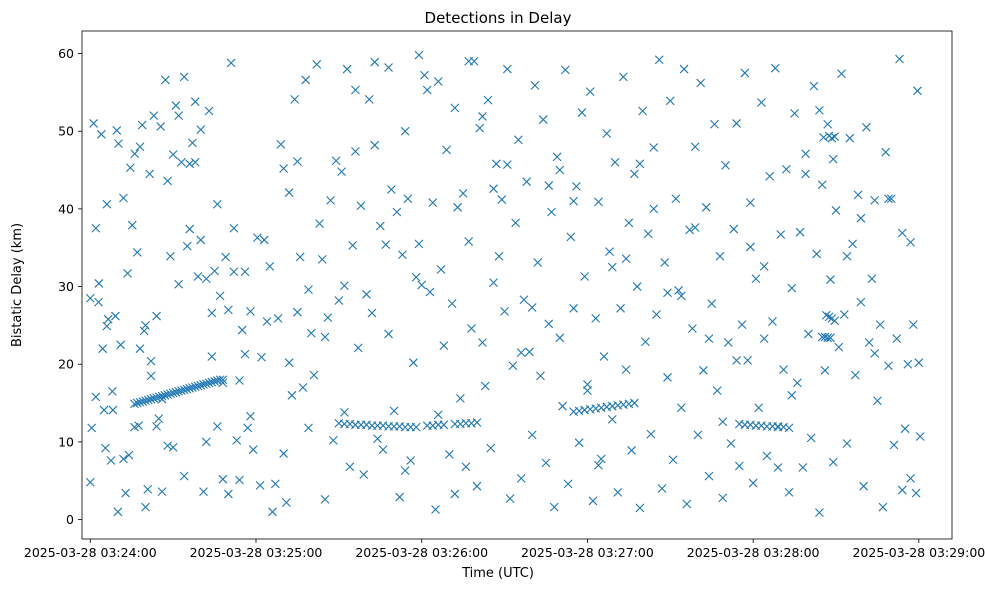 The height and width of the screenshot is (590, 985). Describe the element at coordinates (66, 441) in the screenshot. I see `y-tick-label: 10` at that location.